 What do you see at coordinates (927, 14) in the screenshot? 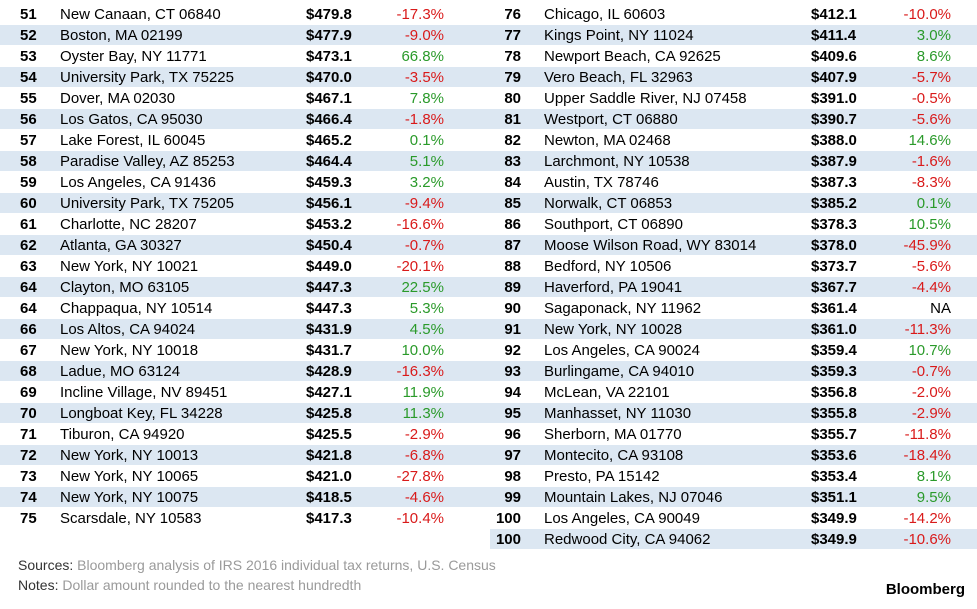
I see `change-cell: -10.0%` at bounding box center [927, 14].